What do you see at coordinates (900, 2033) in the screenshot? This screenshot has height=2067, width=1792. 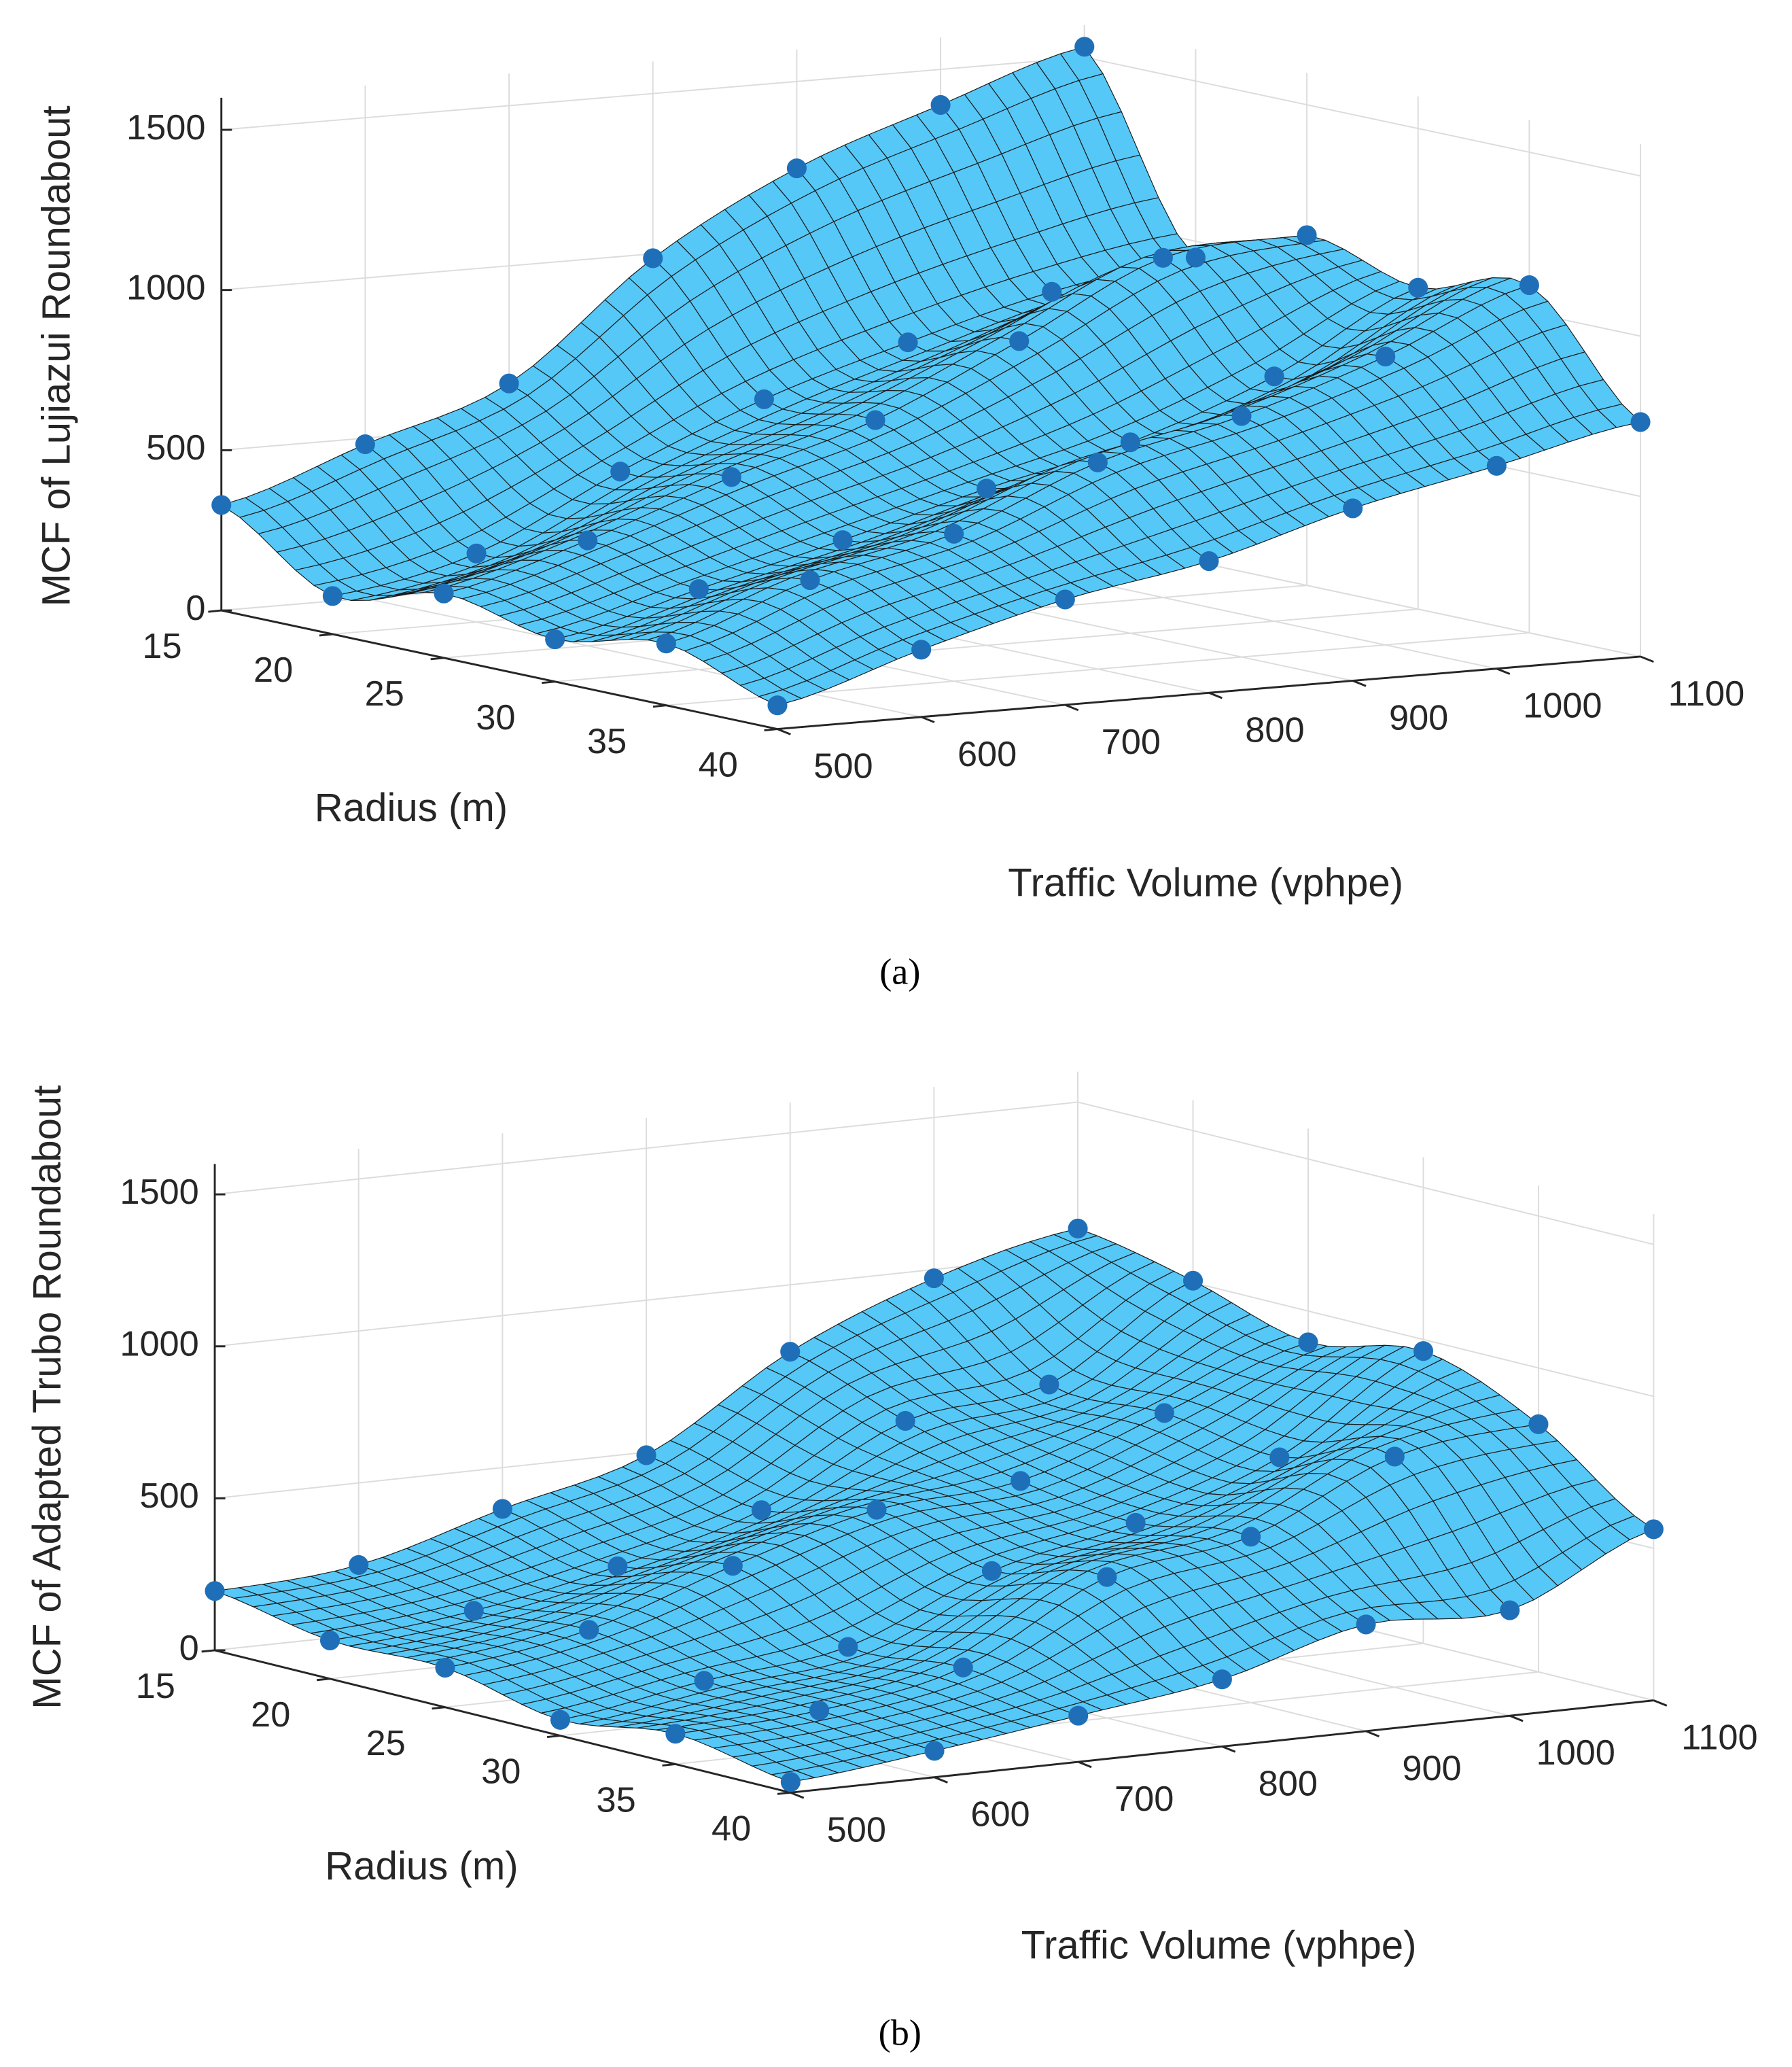 I see `caption: (b)` at bounding box center [900, 2033].